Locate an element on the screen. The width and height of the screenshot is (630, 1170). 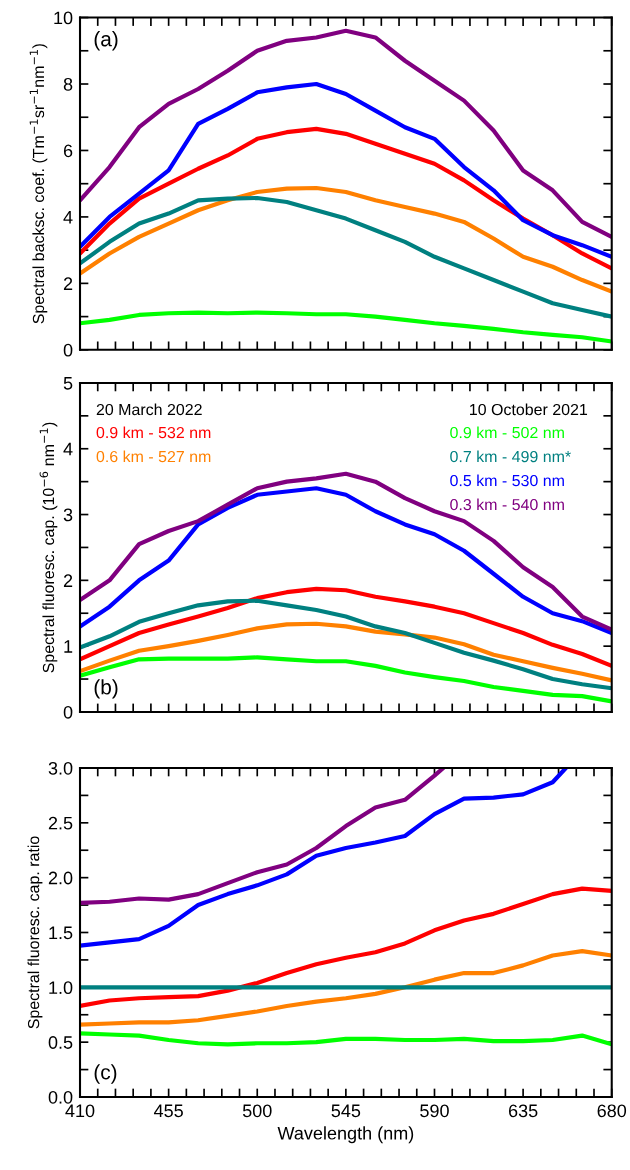
x-tick-label: 590 is located at coordinates (434, 1111).